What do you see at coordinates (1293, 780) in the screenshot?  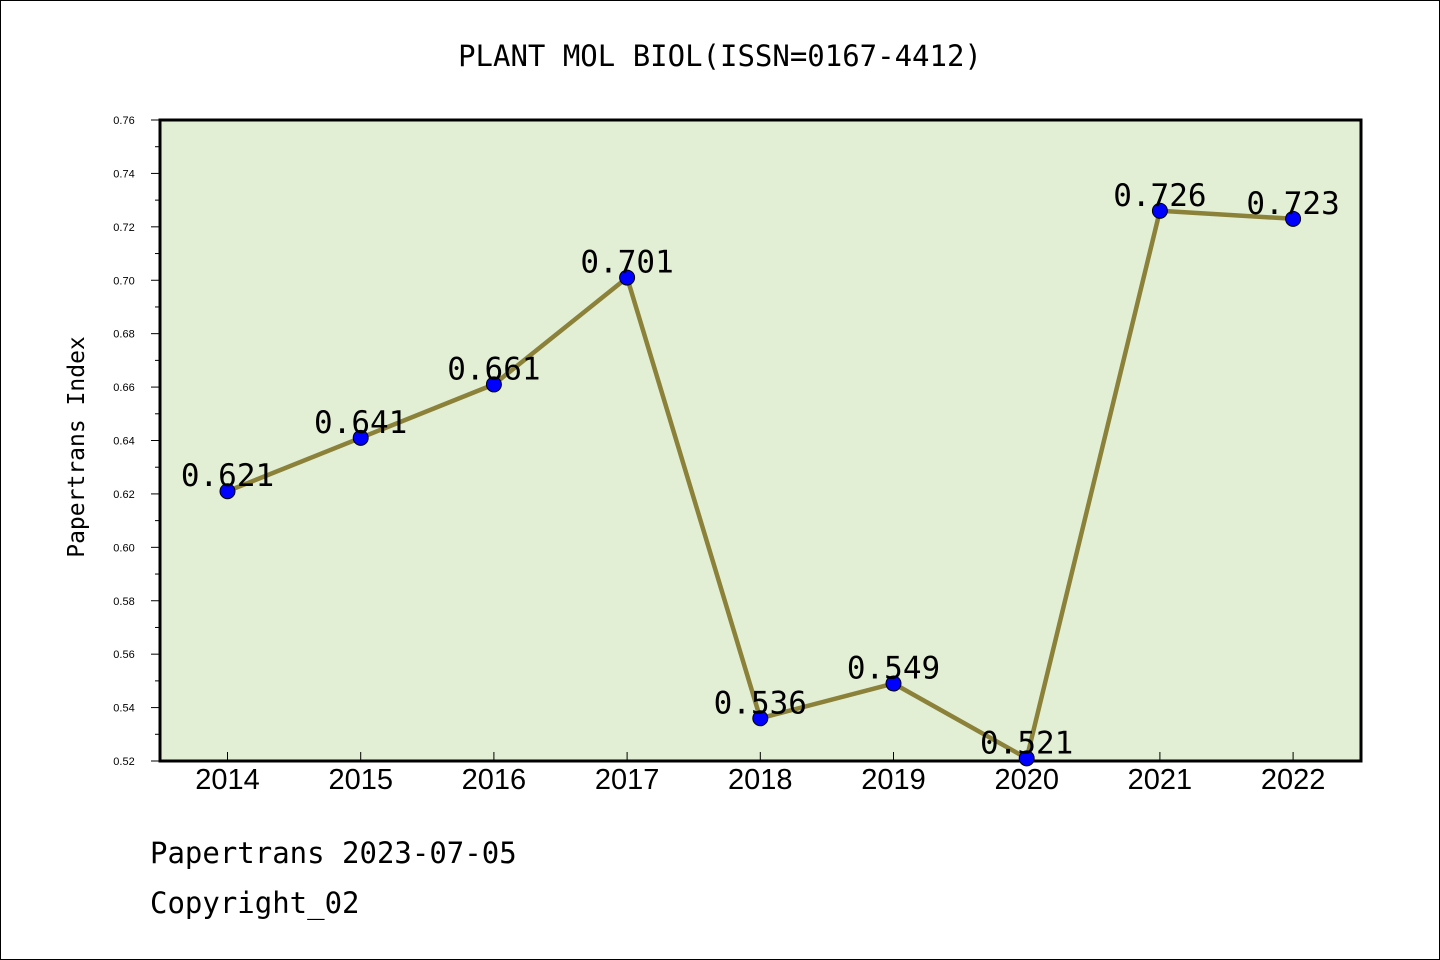 I see `x-tick-label: 2022` at bounding box center [1293, 780].